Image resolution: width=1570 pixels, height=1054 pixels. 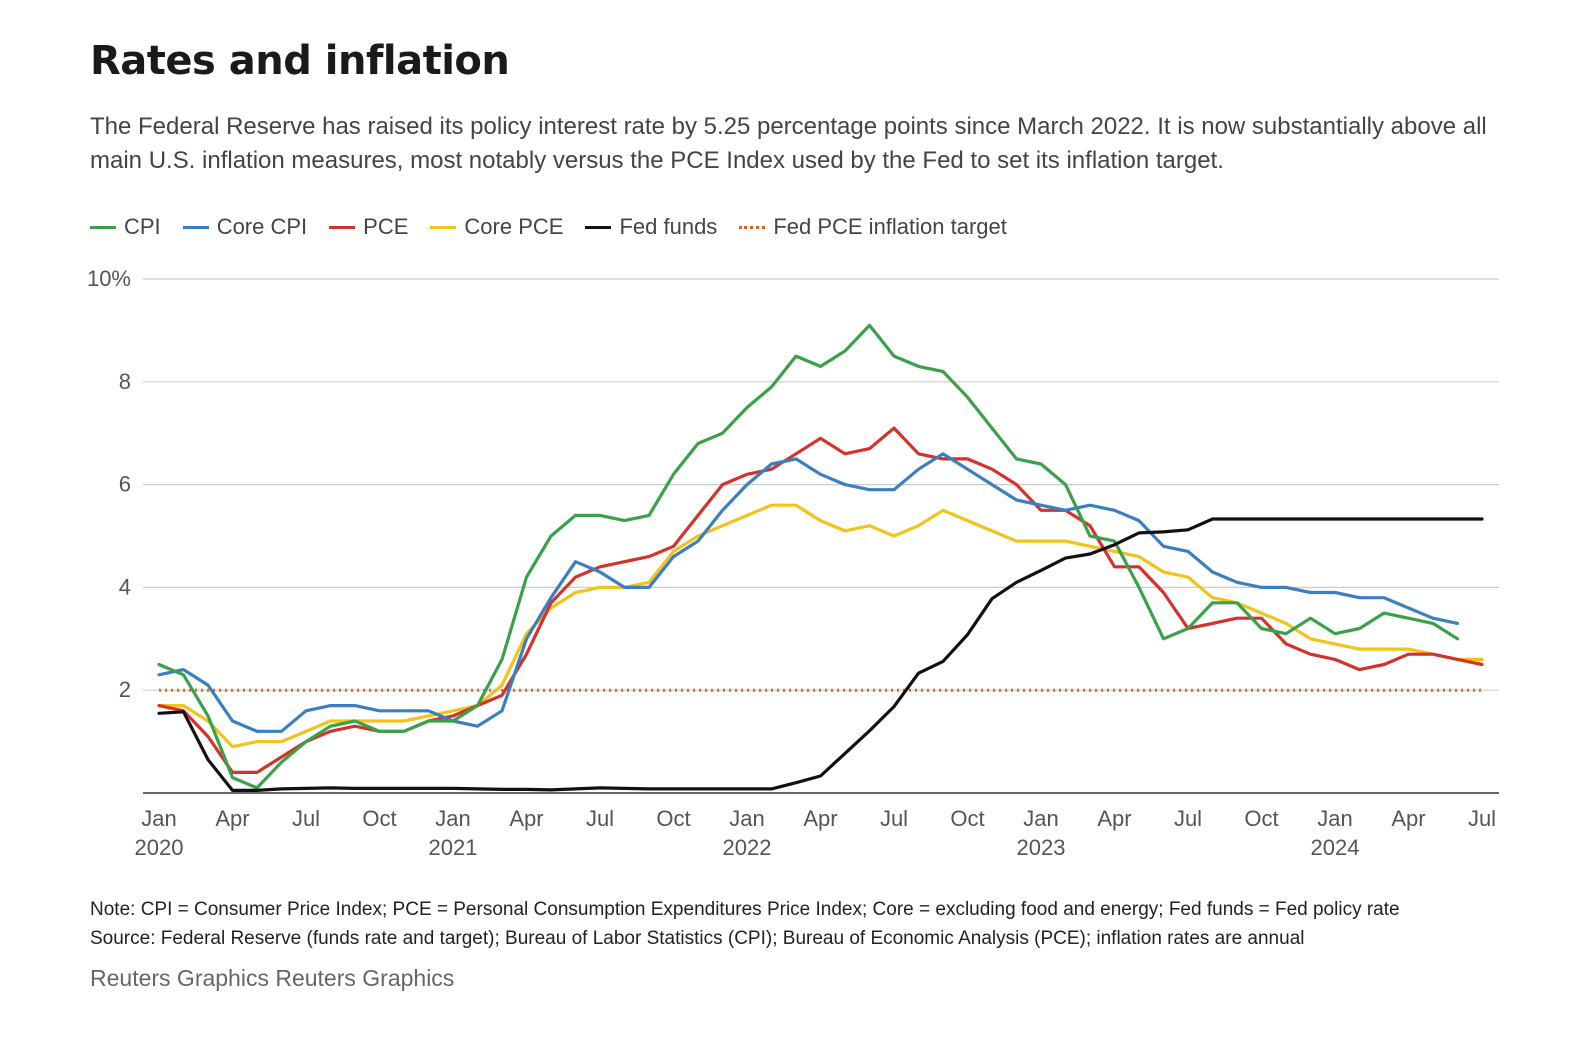 What do you see at coordinates (195, 227) in the screenshot?
I see `legend-swatch-core-cpi` at bounding box center [195, 227].